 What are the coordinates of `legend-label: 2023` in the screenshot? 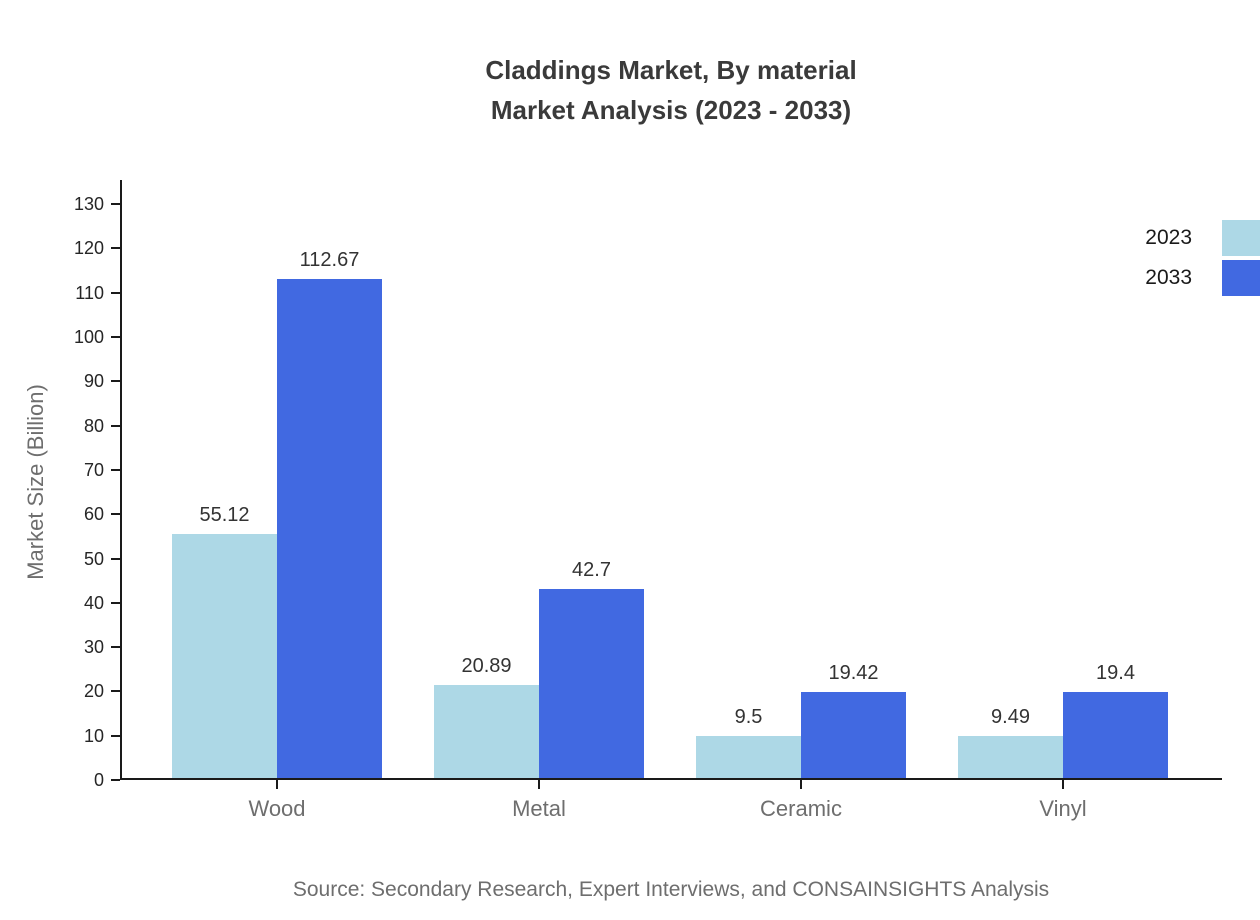 It's located at (1168, 237).